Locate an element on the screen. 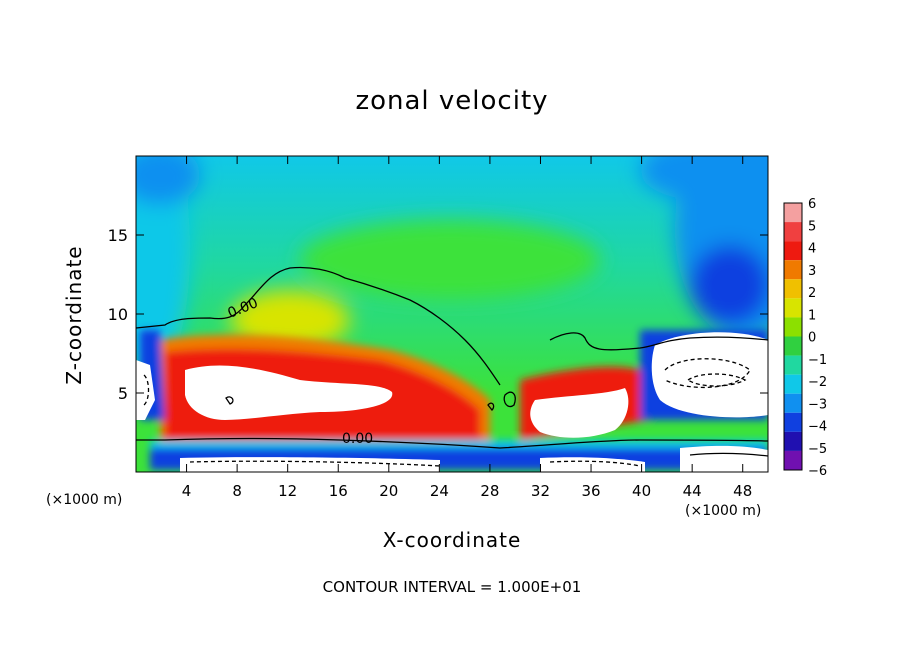  colorbar: 6 5 4 3 2 1 0 −1 −2 −3 −4 −5 −6 is located at coordinates (805, 338).